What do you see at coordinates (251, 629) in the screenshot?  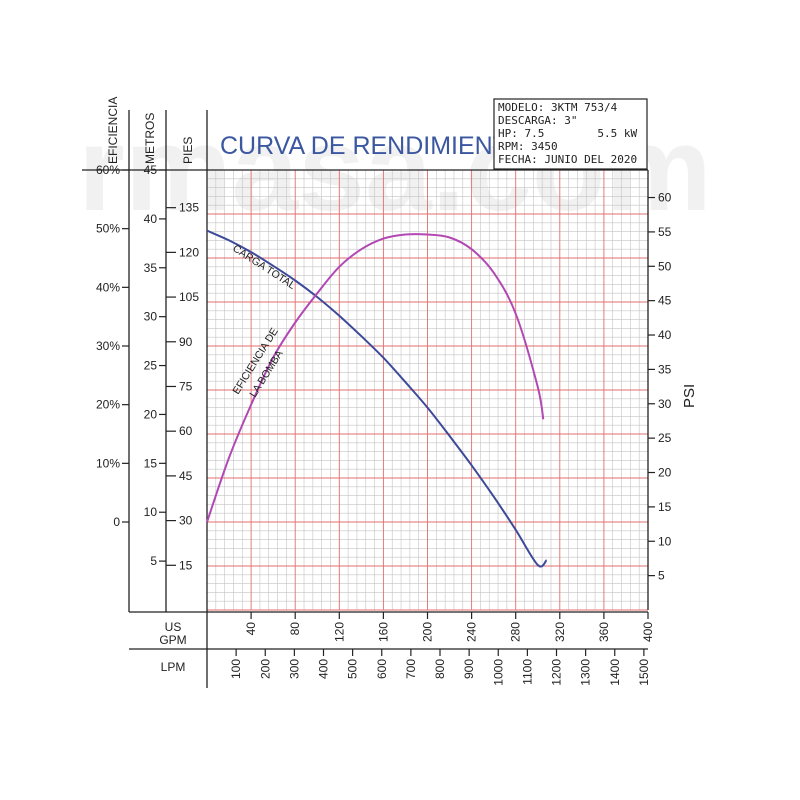 I see `gpm-tick-label: 40` at bounding box center [251, 629].